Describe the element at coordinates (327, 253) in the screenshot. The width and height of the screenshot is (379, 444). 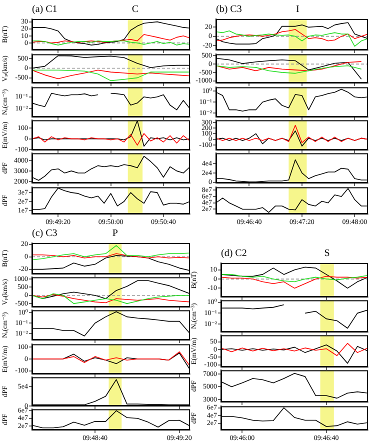
I see `band-label: S` at that location.